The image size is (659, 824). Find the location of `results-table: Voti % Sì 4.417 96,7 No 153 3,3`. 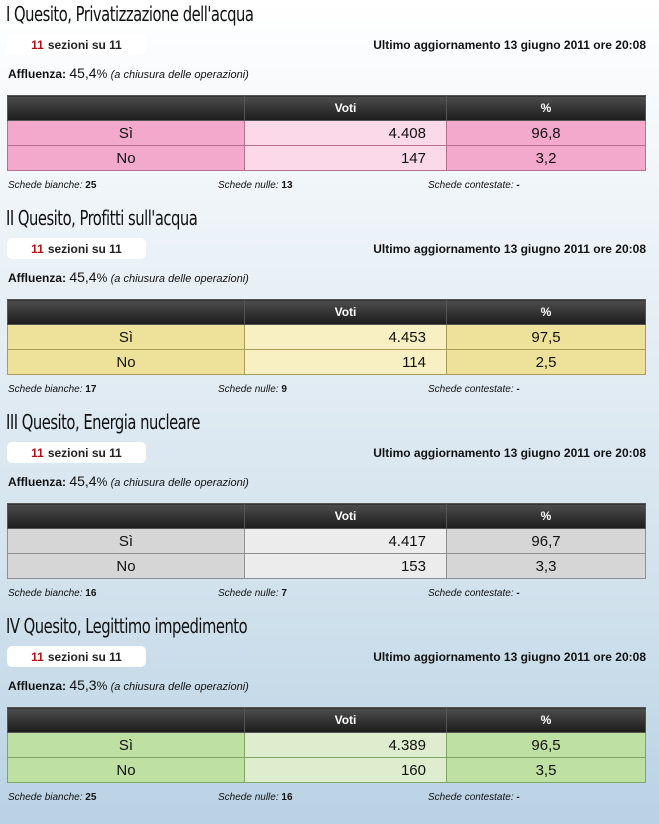

results-table: Voti % Sì 4.417 96,7 No 153 3,3 is located at coordinates (326, 541).